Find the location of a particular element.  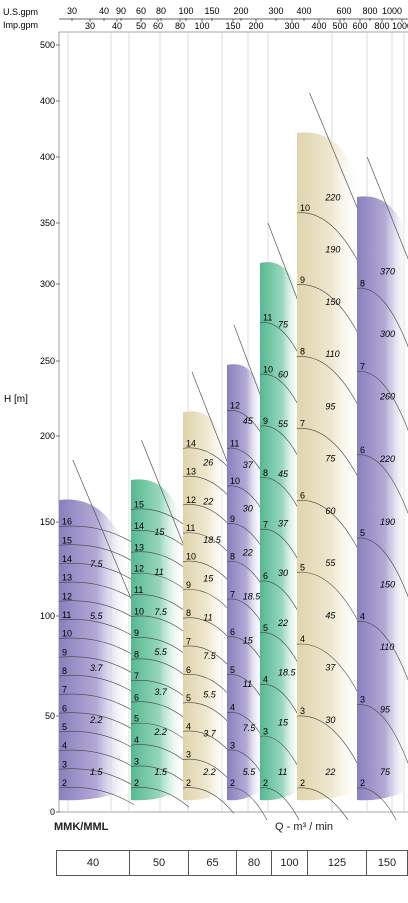

pump-group-150: 2 3 4 5 6 7 8 75 95 110 150 190 220 260 300 370 is located at coordinates (382, 488).